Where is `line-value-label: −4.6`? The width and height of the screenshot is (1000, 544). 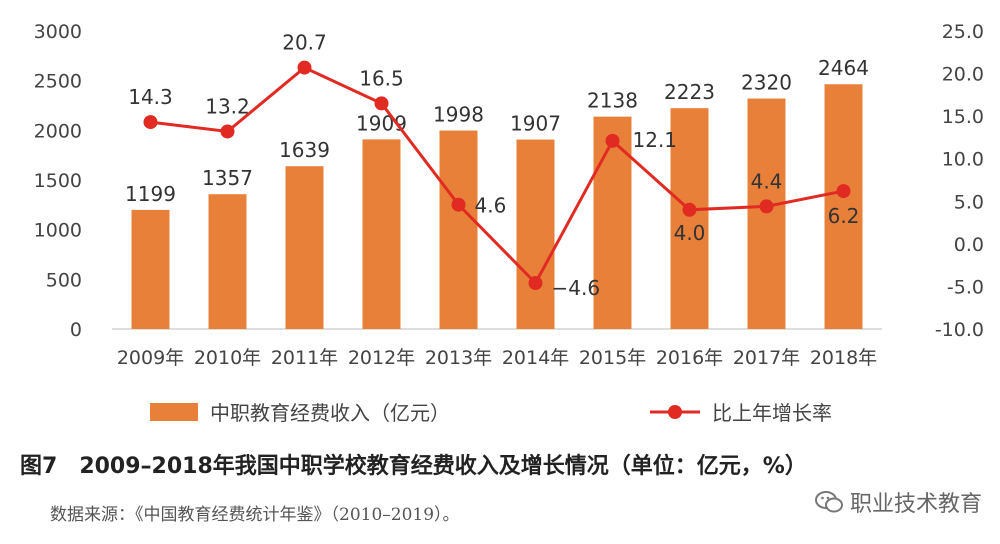 line-value-label: −4.6 is located at coordinates (576, 288).